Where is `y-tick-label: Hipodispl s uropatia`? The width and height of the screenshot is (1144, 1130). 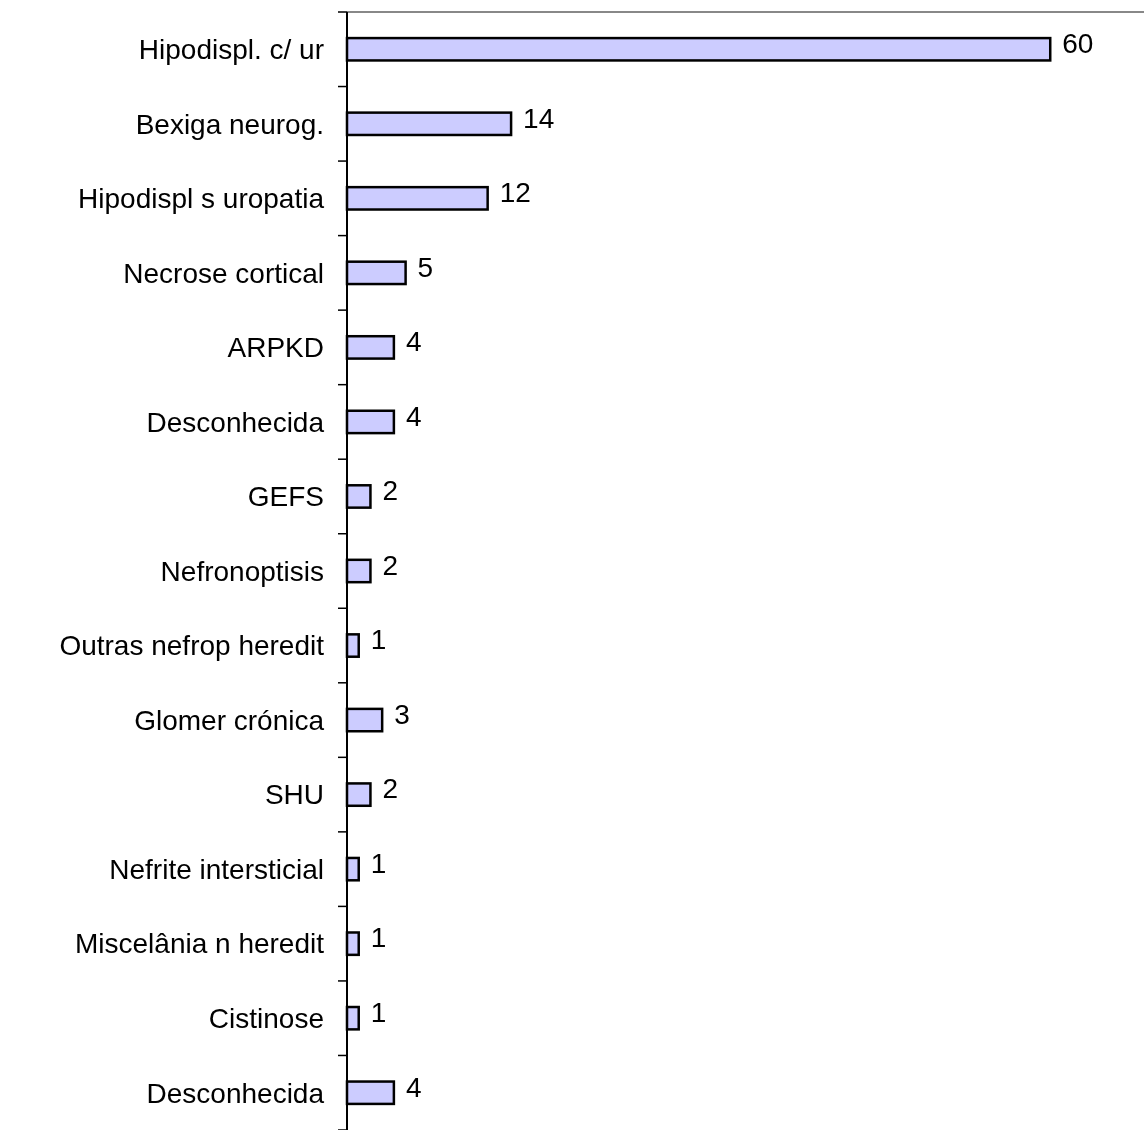
y-tick-label: Hipodispl s uropatia is located at coordinates (201, 199).